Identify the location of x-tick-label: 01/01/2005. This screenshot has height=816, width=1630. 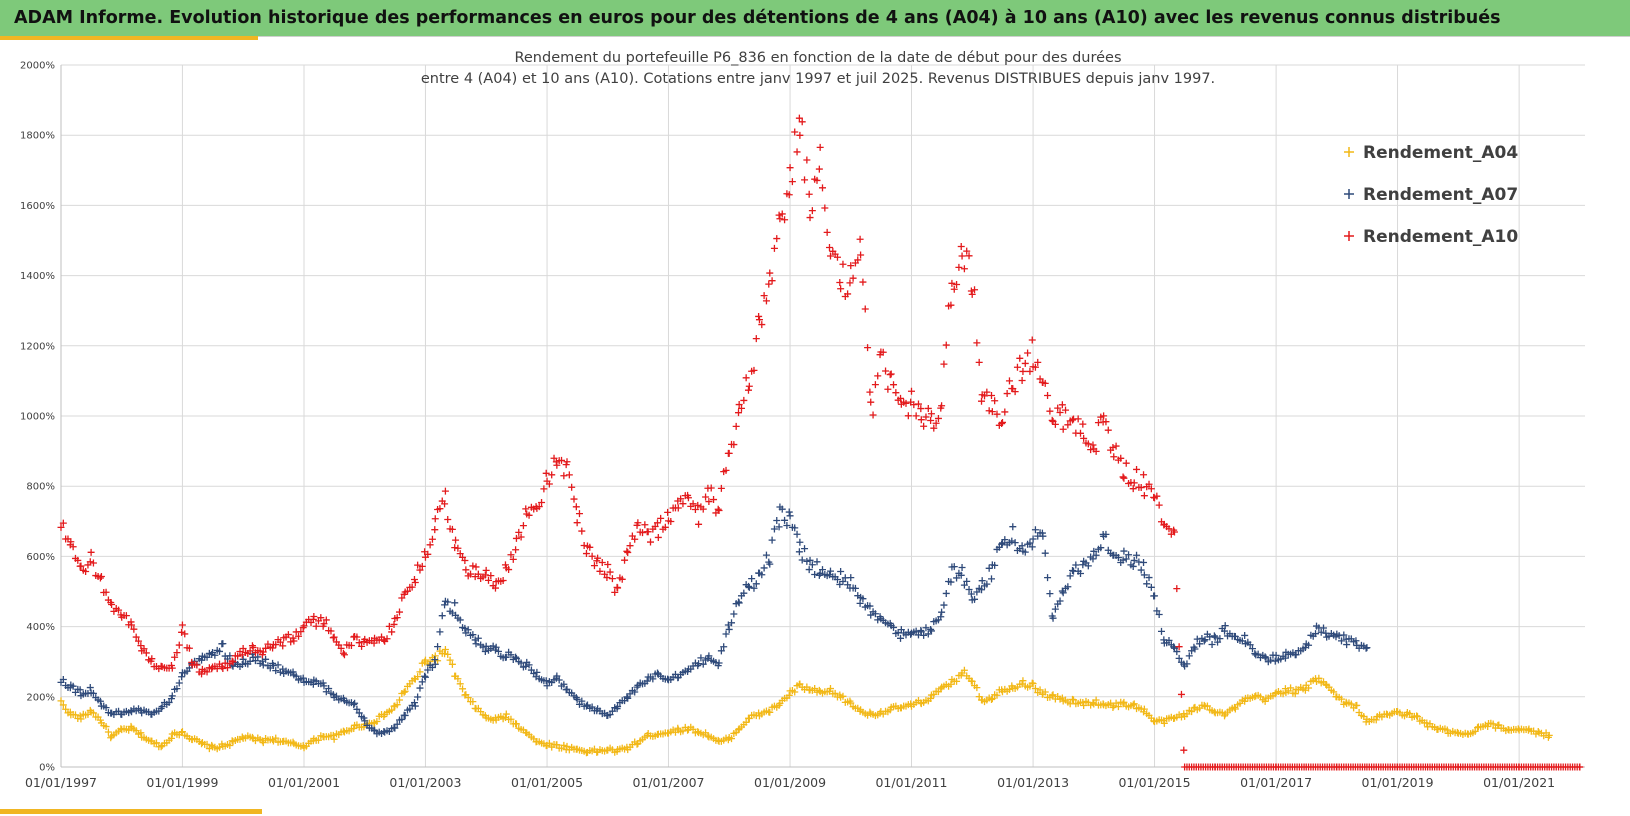
(547, 782).